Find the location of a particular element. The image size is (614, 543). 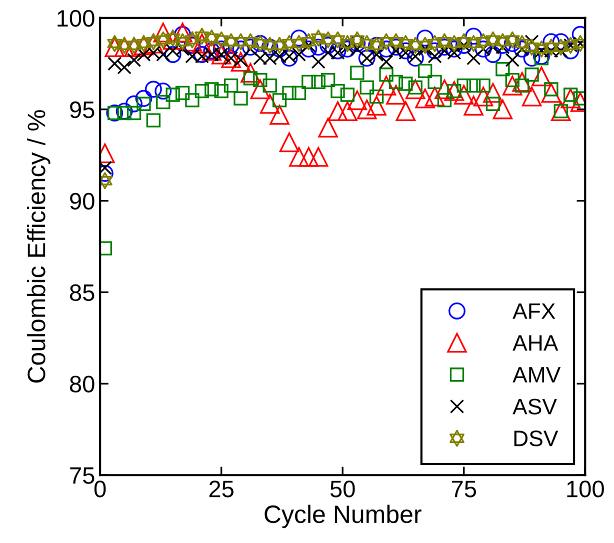

x-tick-label: 25 is located at coordinates (221, 489).